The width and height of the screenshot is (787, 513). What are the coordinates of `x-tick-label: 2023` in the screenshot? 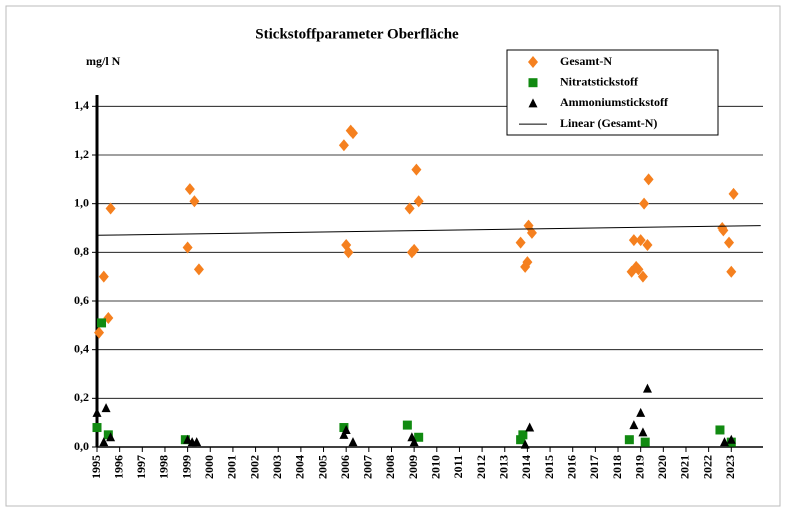 It's located at (730, 467).